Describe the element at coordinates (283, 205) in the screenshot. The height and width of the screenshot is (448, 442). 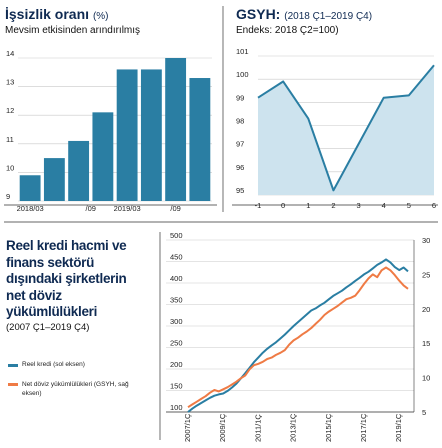
I see `gdp-x-tick: 0` at that location.